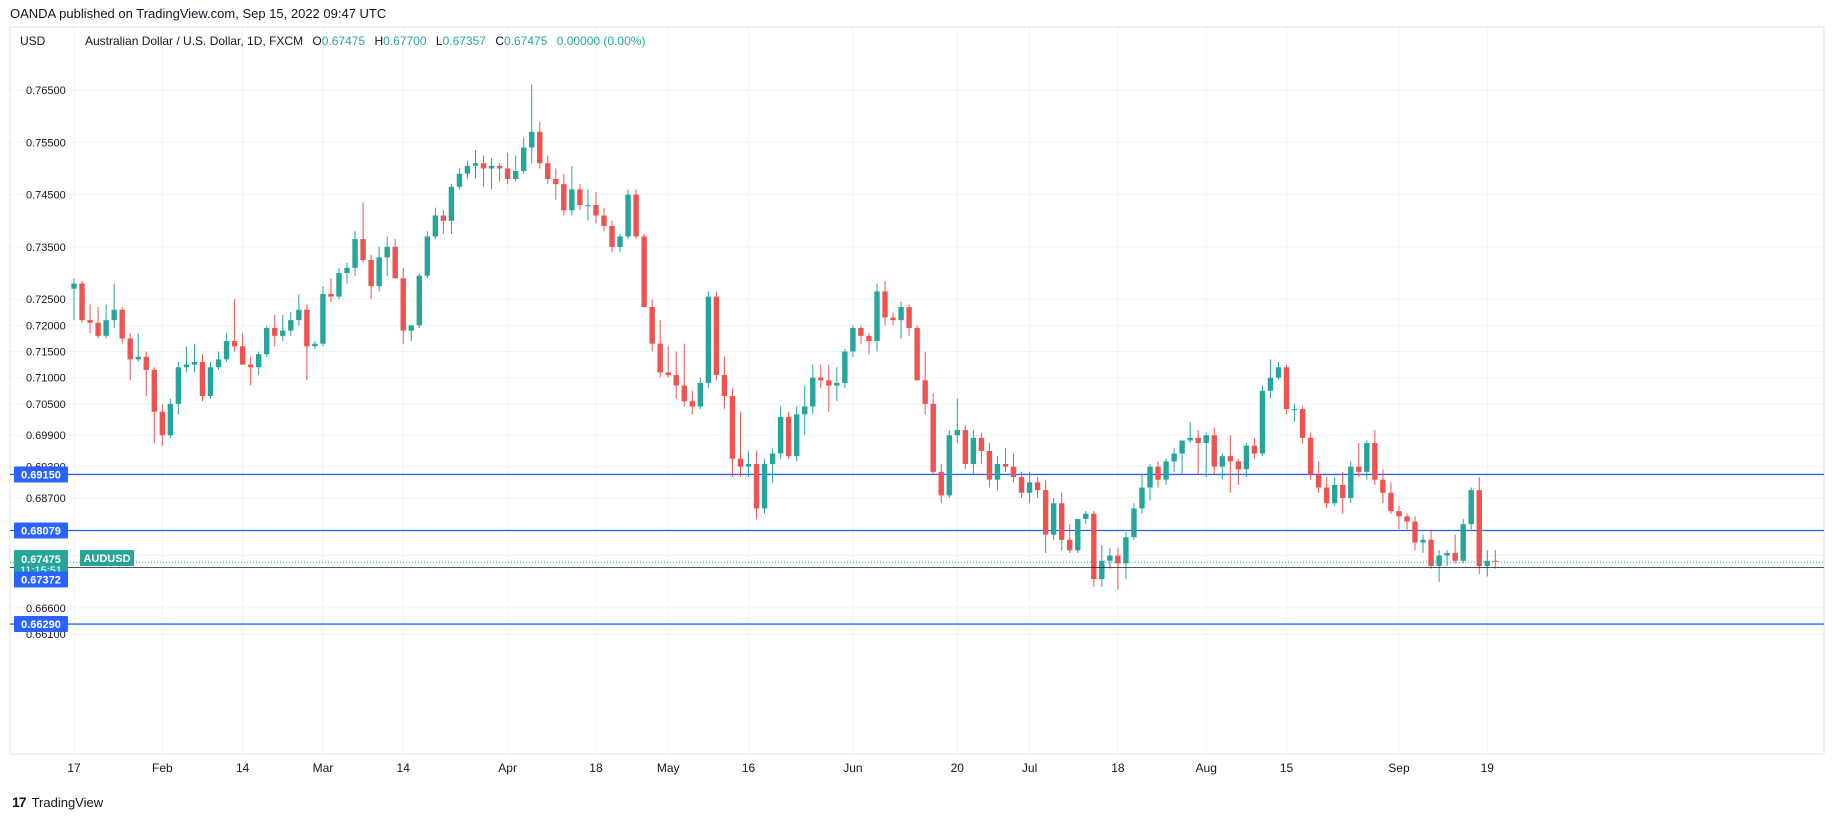  I want to click on time-tick-label: Jul, so click(1029, 768).